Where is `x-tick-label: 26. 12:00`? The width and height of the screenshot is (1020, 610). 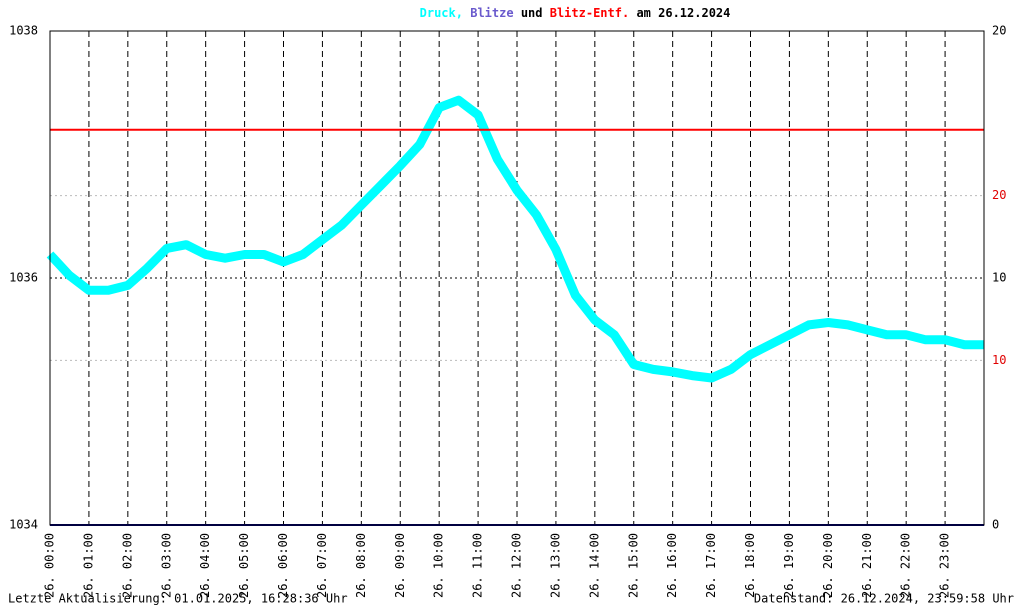
x-tick-label: 26. 12:00 is located at coordinates (517, 565).